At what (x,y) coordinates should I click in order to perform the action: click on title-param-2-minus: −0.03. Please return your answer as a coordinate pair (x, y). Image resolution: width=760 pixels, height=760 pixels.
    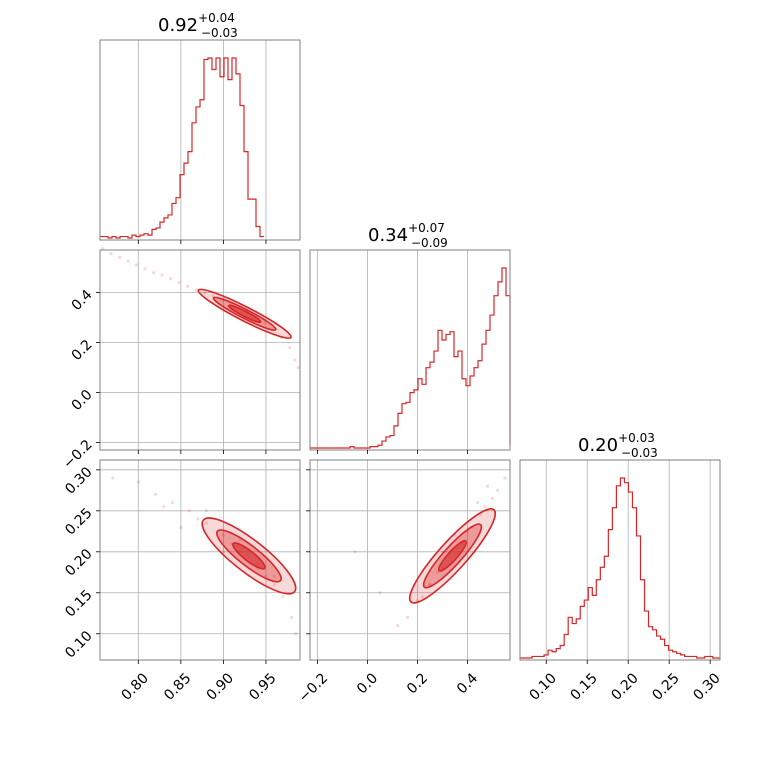
    Looking at the image, I should click on (639, 453).